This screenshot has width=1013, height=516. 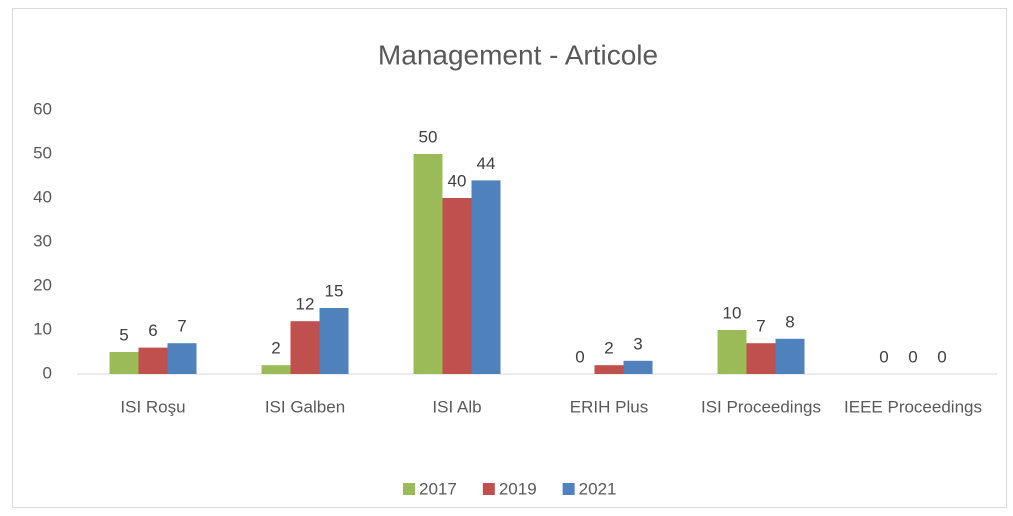 I want to click on data-label: 50, so click(x=428, y=136).